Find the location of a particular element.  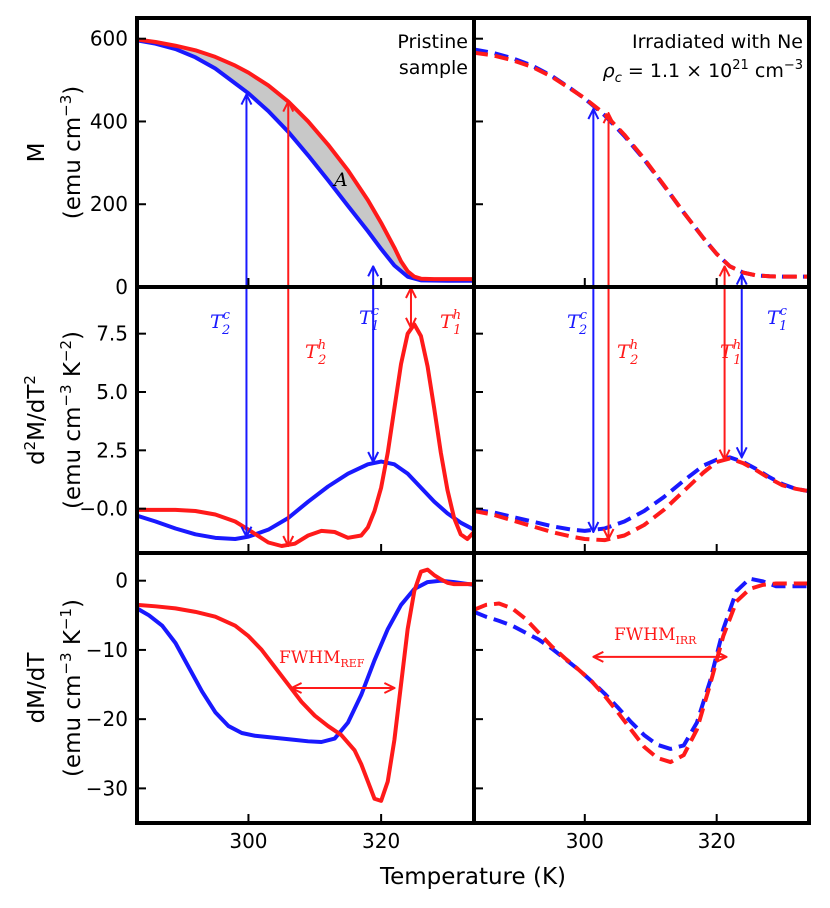

rho-value: = 1.1 × 10 is located at coordinates (677, 71).